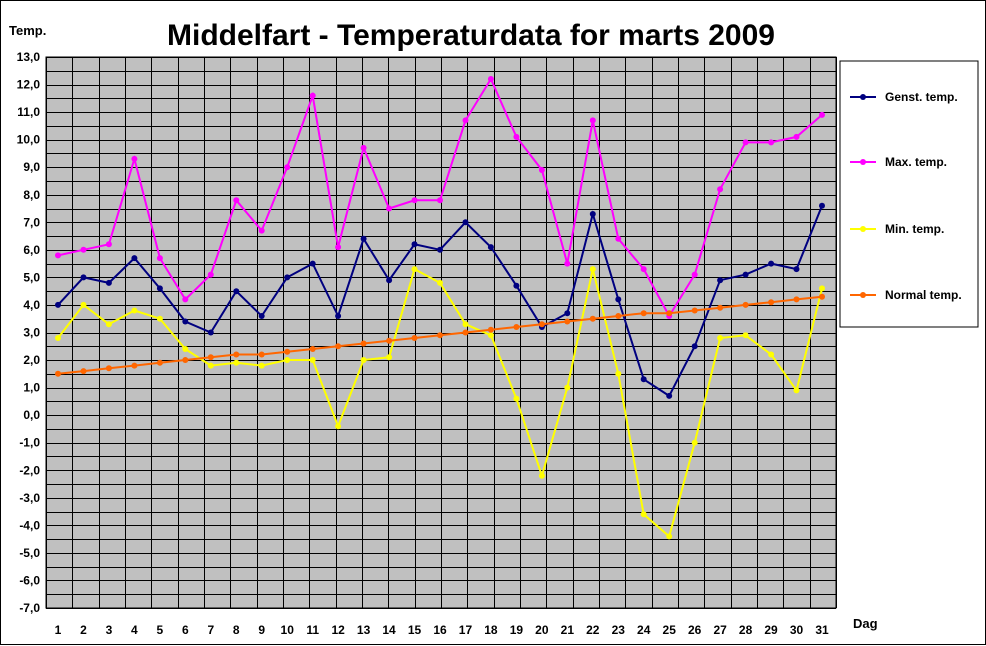 The width and height of the screenshot is (986, 646). What do you see at coordinates (670, 630) in the screenshot?
I see `x-tick-label: 25` at bounding box center [670, 630].